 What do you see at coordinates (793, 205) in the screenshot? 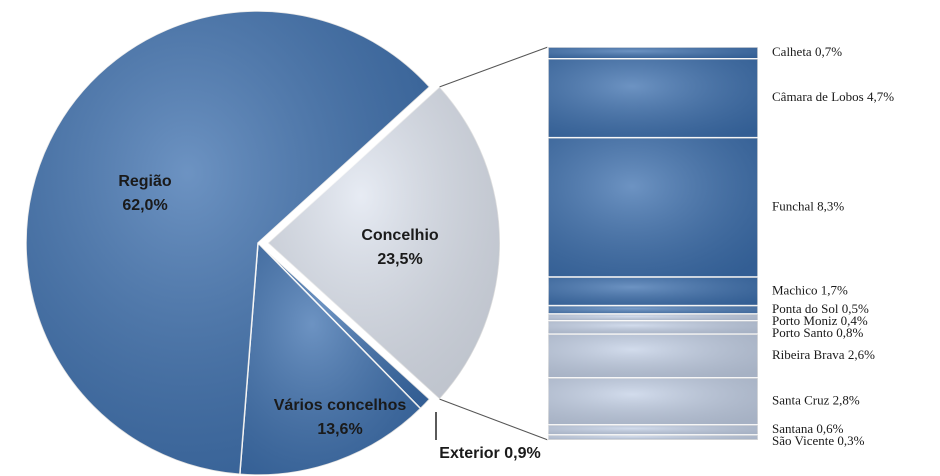
I see `category-name: Funchal` at bounding box center [793, 205].